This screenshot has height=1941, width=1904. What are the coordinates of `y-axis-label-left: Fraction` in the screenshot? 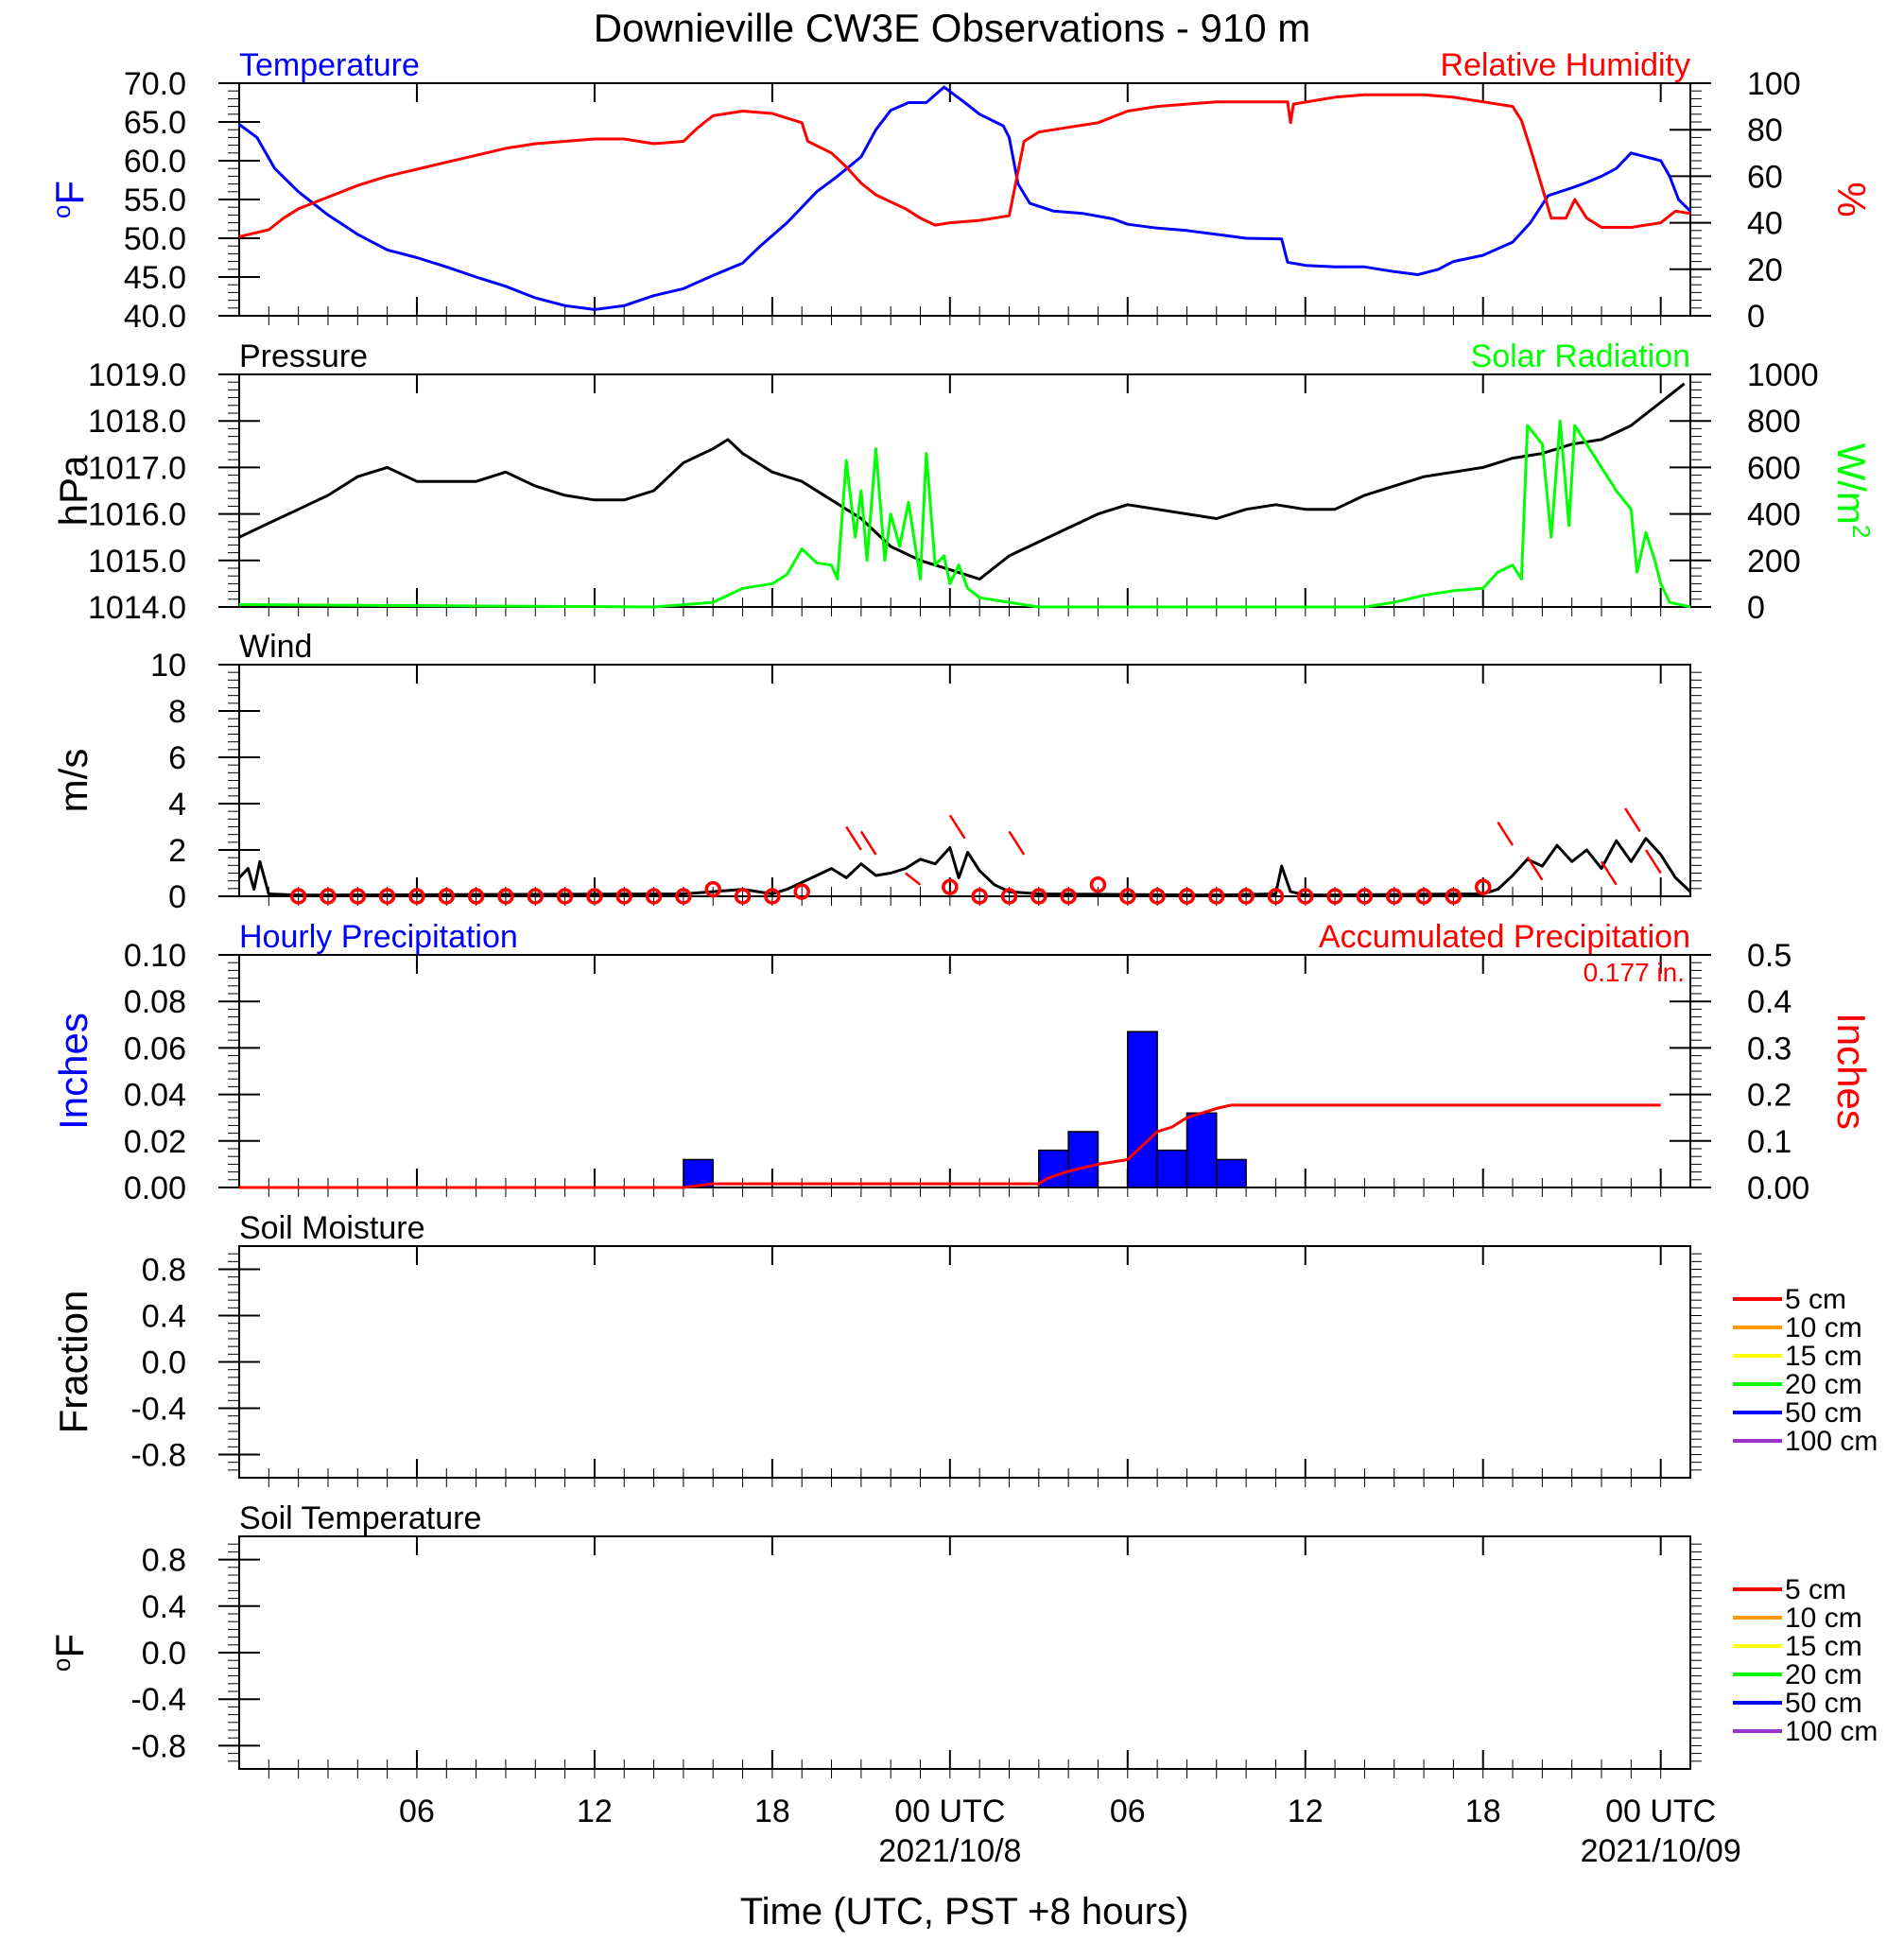 It's located at (73, 1362).